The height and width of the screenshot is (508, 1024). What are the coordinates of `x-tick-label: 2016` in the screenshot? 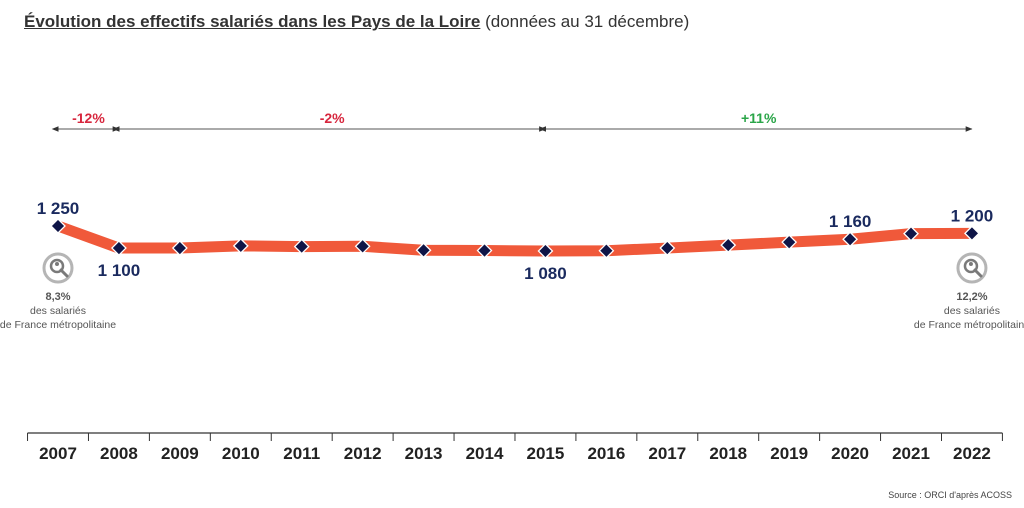 It's located at (606, 453).